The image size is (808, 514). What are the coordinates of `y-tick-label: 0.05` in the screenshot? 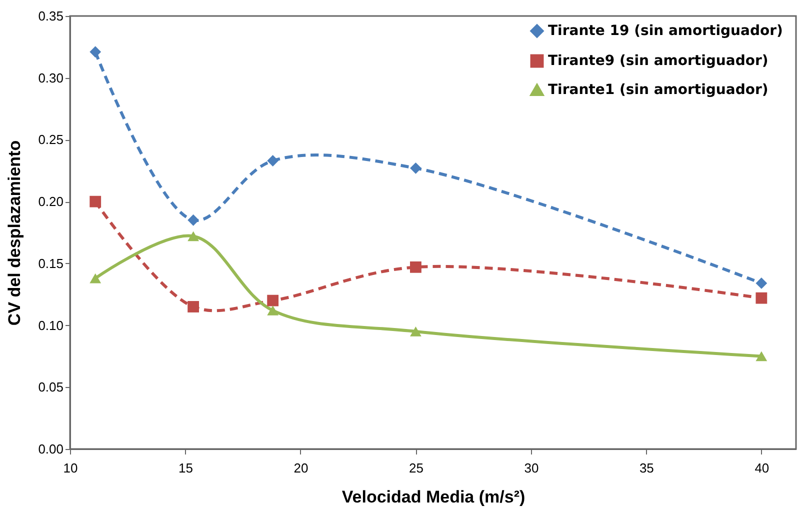 It's located at (51, 387).